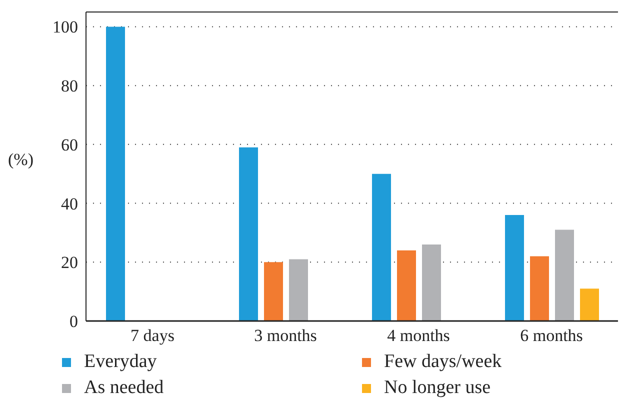  I want to click on y-tick-label: 80, so click(69, 86).